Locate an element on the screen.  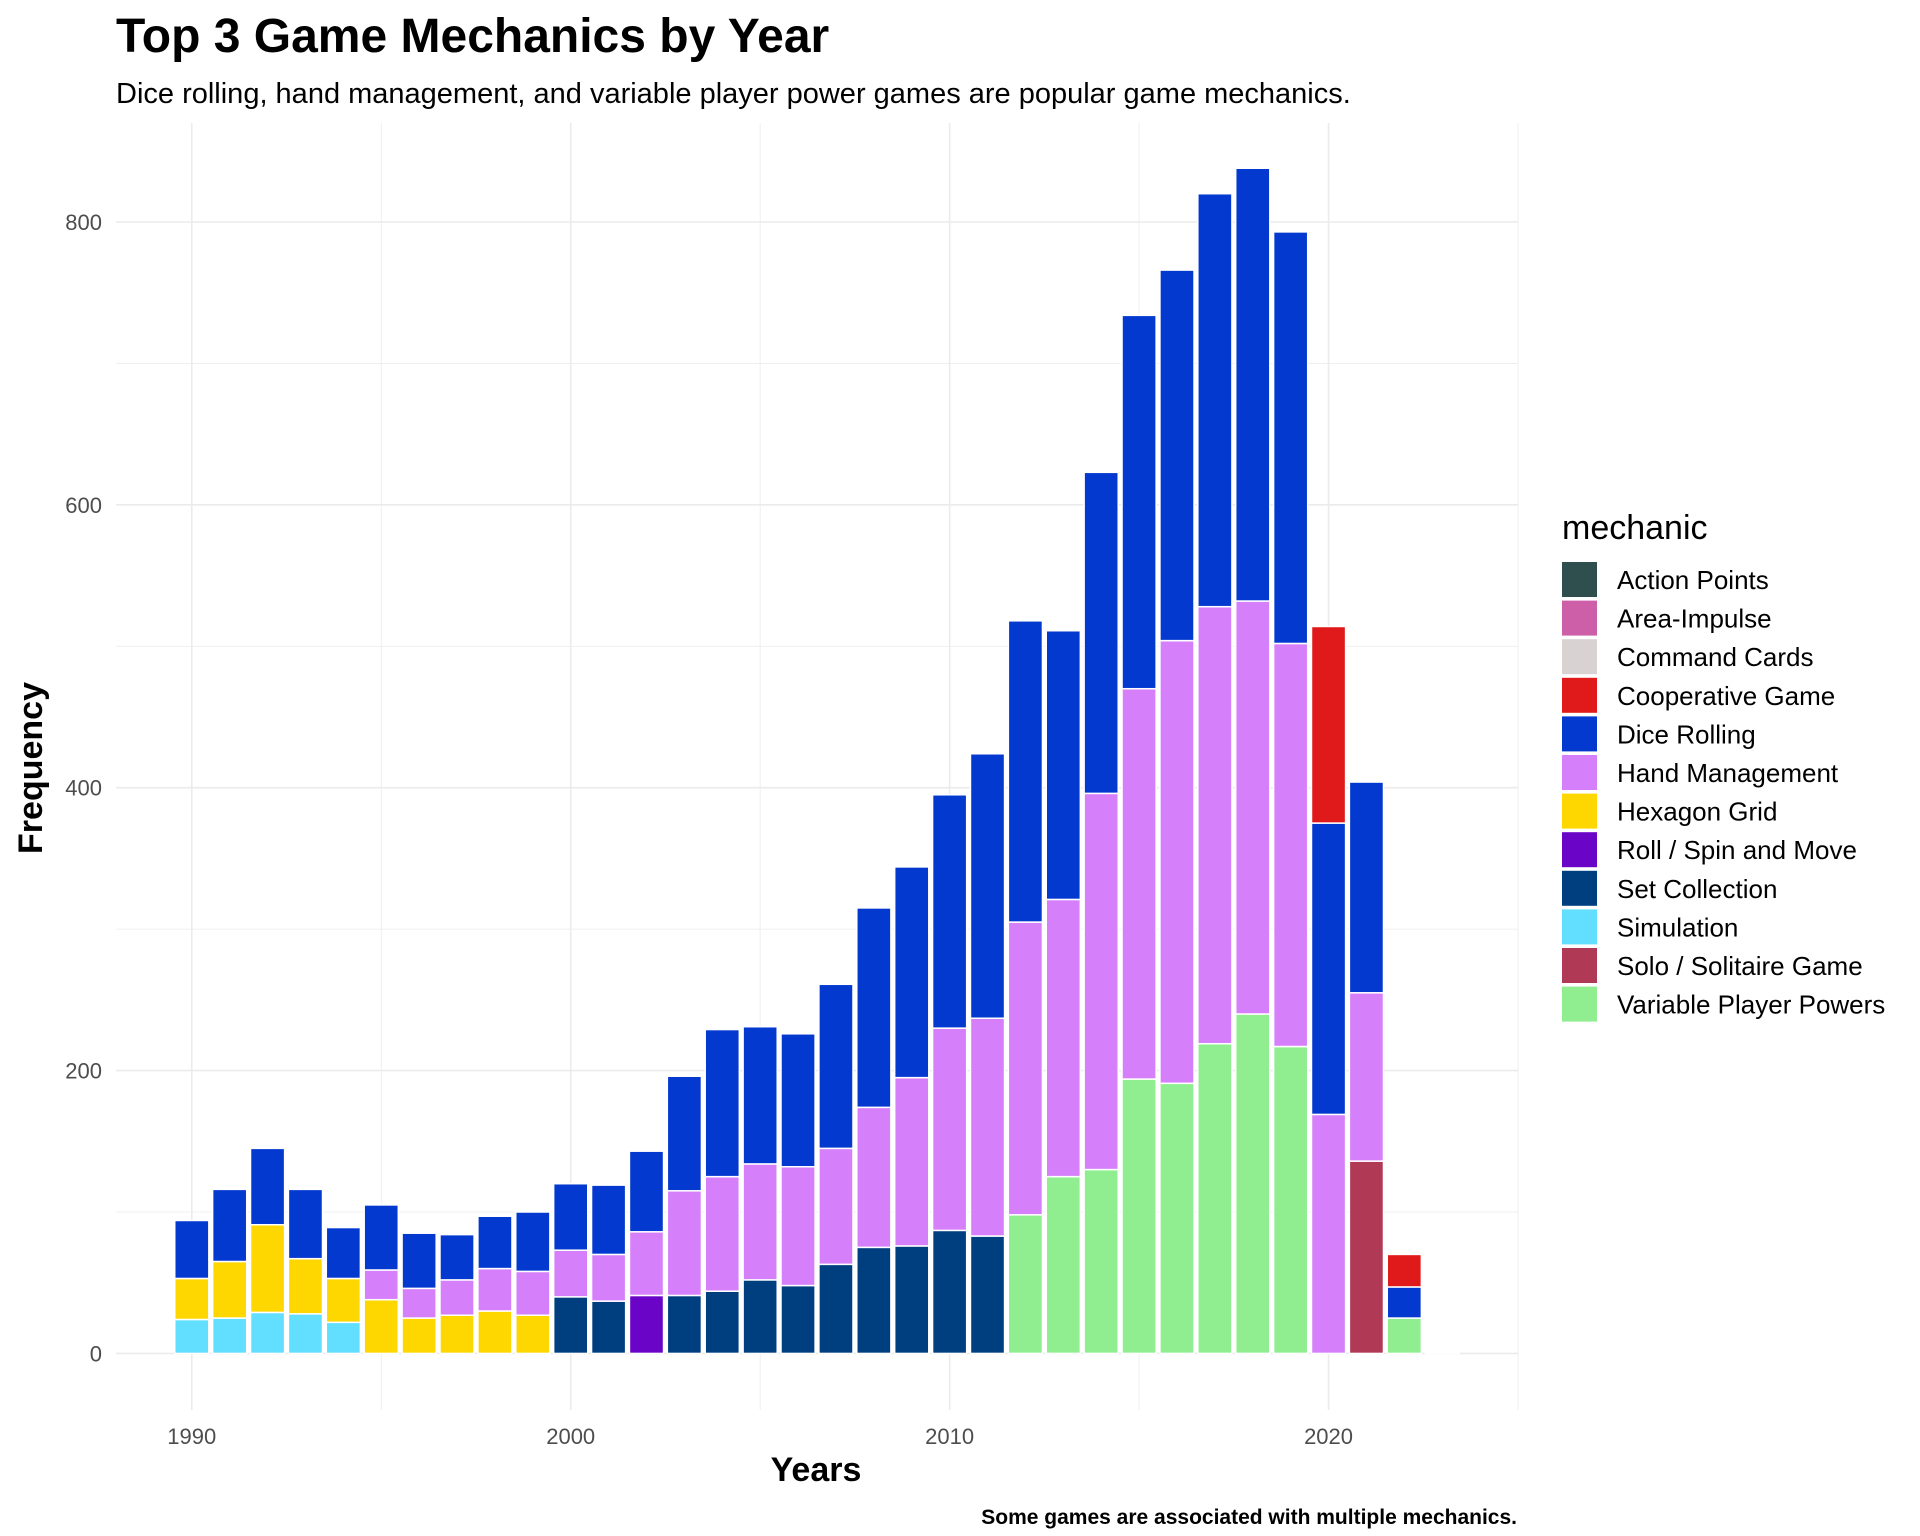
legend-label: Hexagon Grid is located at coordinates (1697, 812).